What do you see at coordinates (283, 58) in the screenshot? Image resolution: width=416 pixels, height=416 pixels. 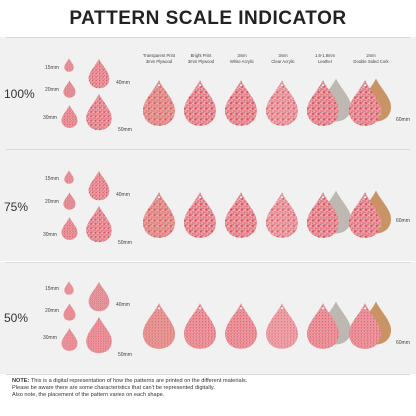 I see `material-header: 3mm Clear Acrylic` at bounding box center [283, 58].